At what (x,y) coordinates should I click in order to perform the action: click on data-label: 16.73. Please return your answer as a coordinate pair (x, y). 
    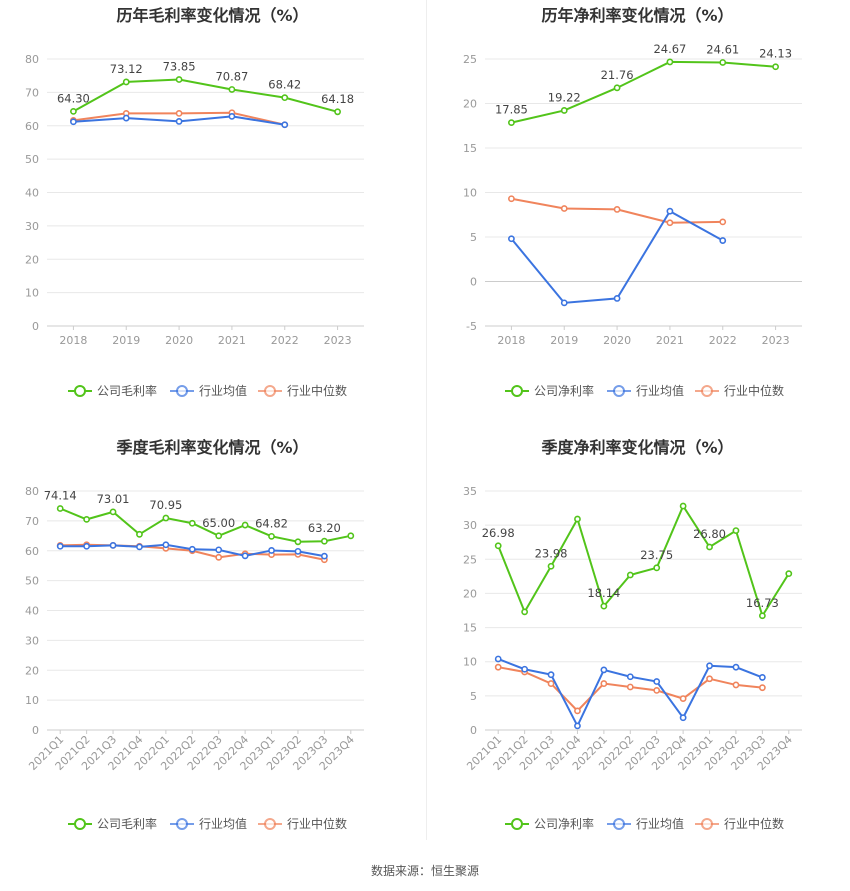
    Looking at the image, I should click on (762, 603).